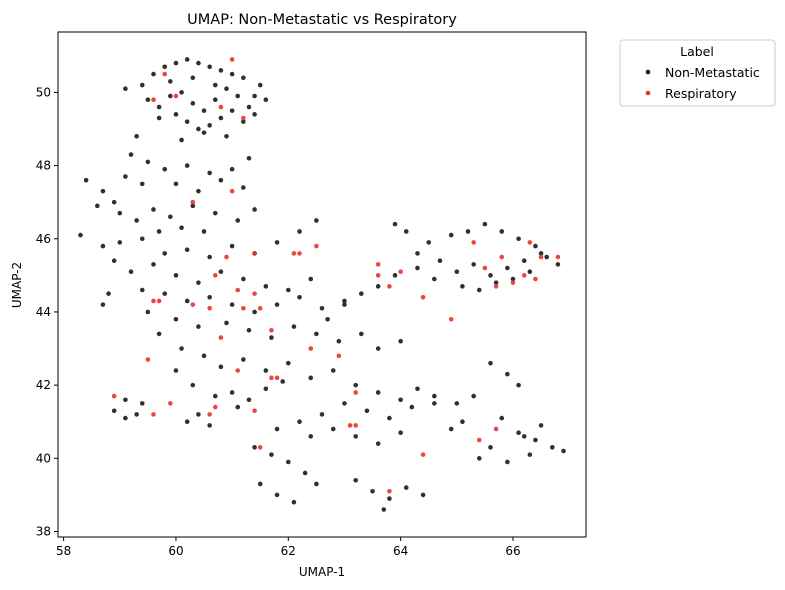 This screenshot has width=785, height=590. Describe the element at coordinates (512, 551) in the screenshot. I see `x-tick-label: 66` at that location.